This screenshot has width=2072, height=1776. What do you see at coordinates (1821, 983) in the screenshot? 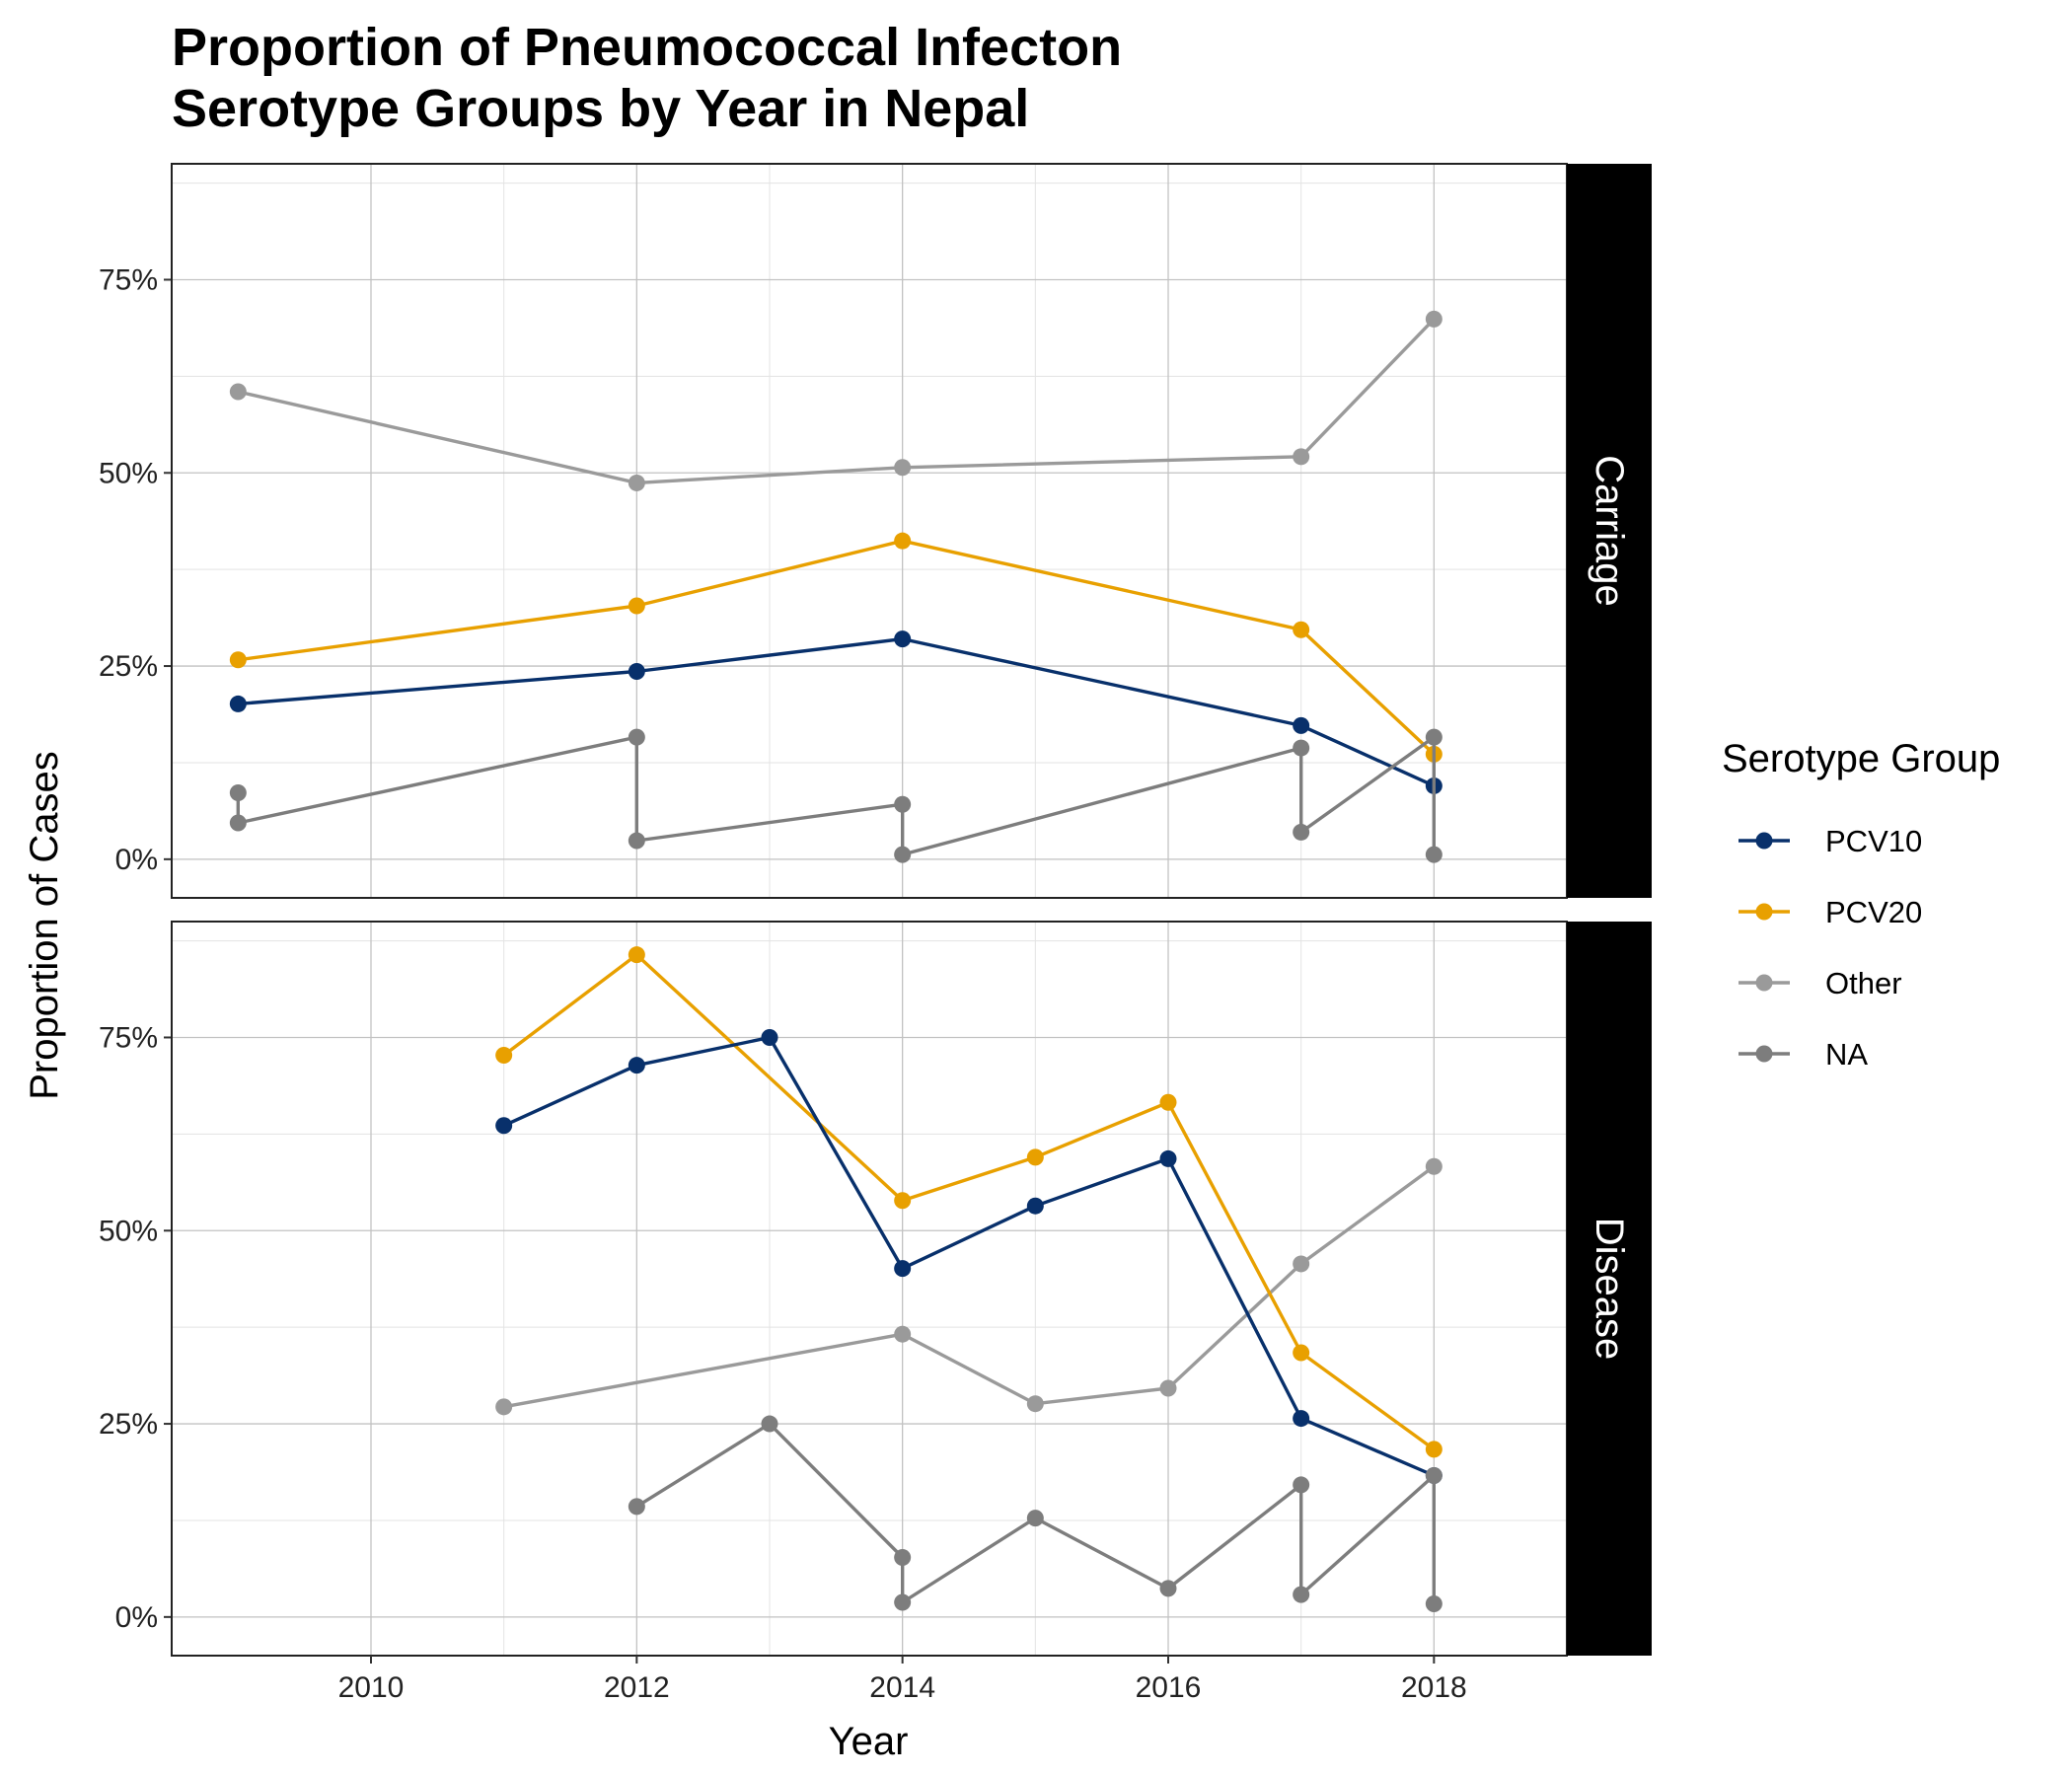
I see `legend-item-other: Other` at bounding box center [1821, 983].